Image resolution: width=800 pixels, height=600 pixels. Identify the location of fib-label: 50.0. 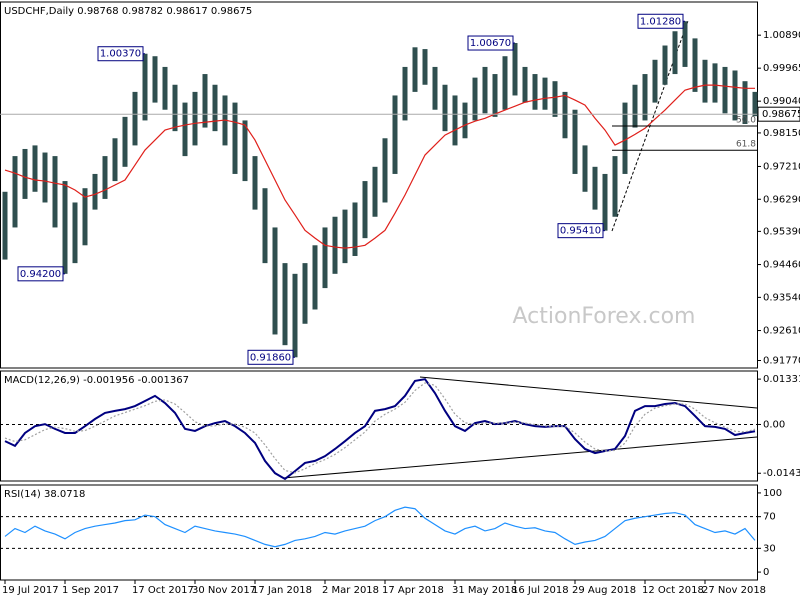
(746, 120).